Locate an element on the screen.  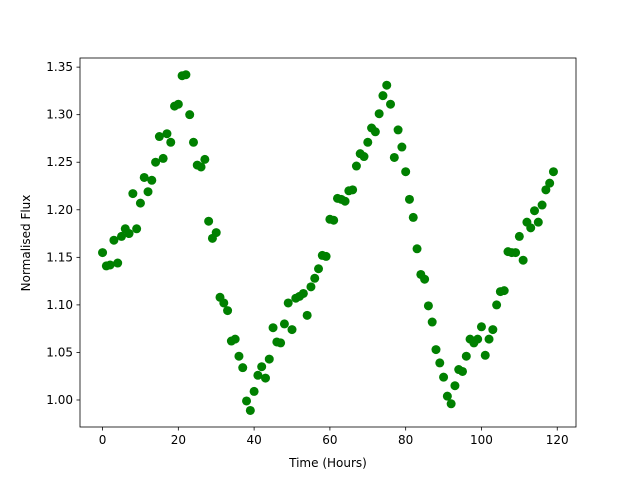
y-tick-label: 1.15 is located at coordinates (59, 257).